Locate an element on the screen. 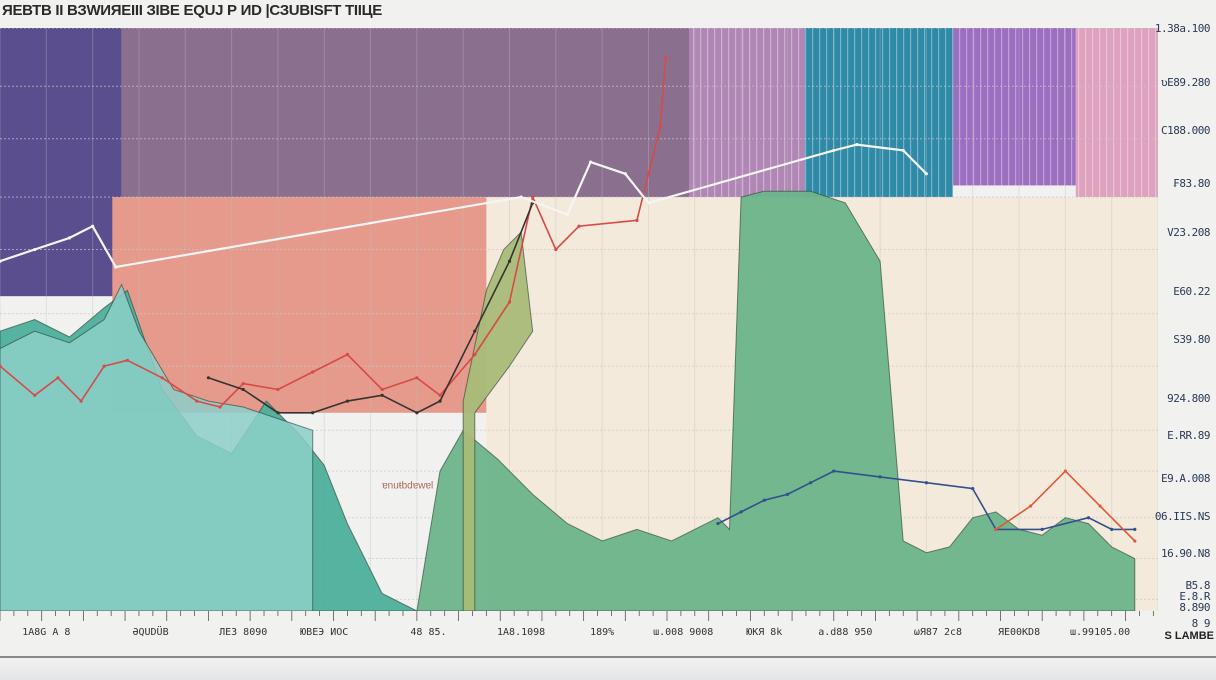  x-tick-label: ɯ.008 9008 is located at coordinates (683, 632).